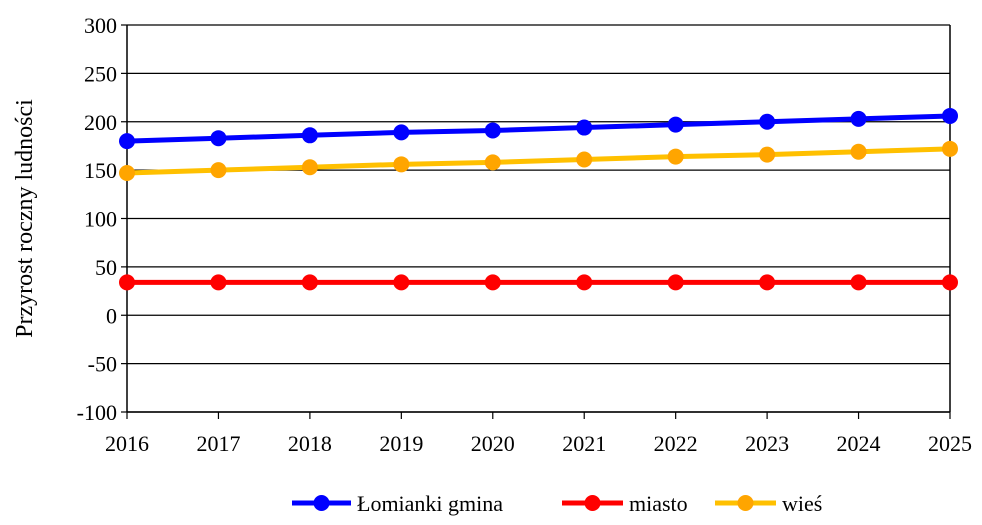 The width and height of the screenshot is (982, 525). What do you see at coordinates (102, 364) in the screenshot?
I see `y-tick-label: -50` at bounding box center [102, 364].